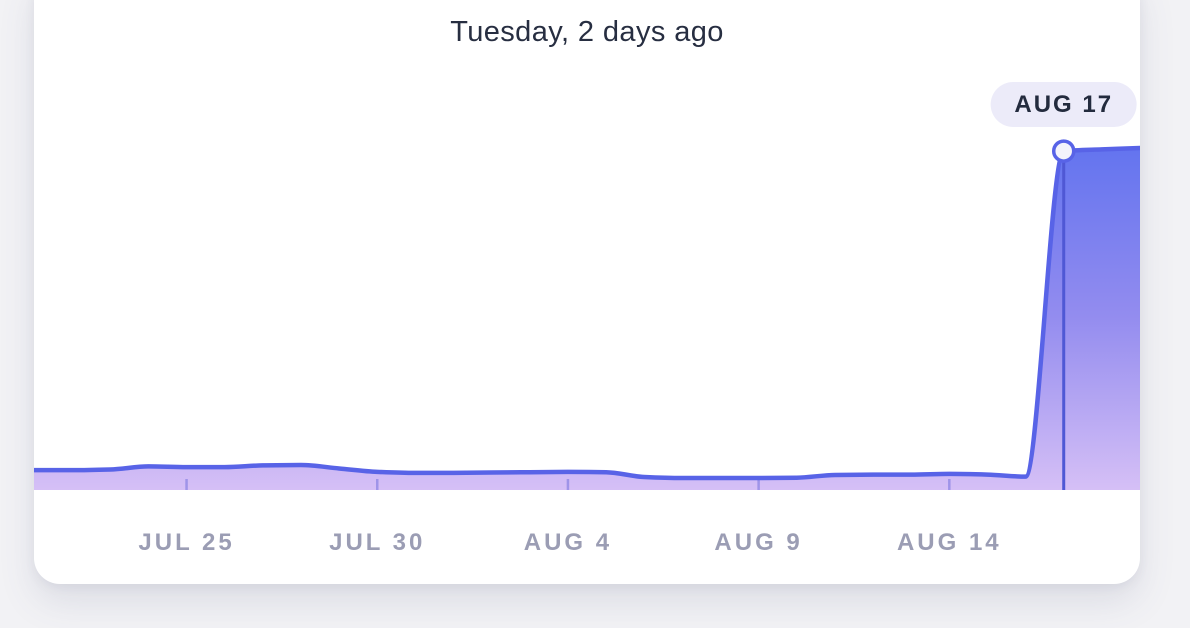  Describe the element at coordinates (1063, 151) in the screenshot. I see `selected-point-marker` at that location.